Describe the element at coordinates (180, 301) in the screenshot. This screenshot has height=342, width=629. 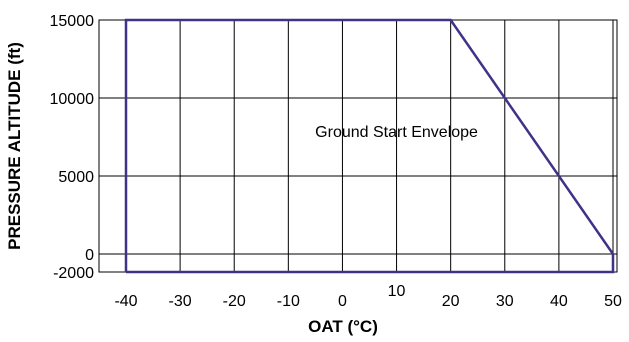
I see `x-tick-label: -30` at that location.